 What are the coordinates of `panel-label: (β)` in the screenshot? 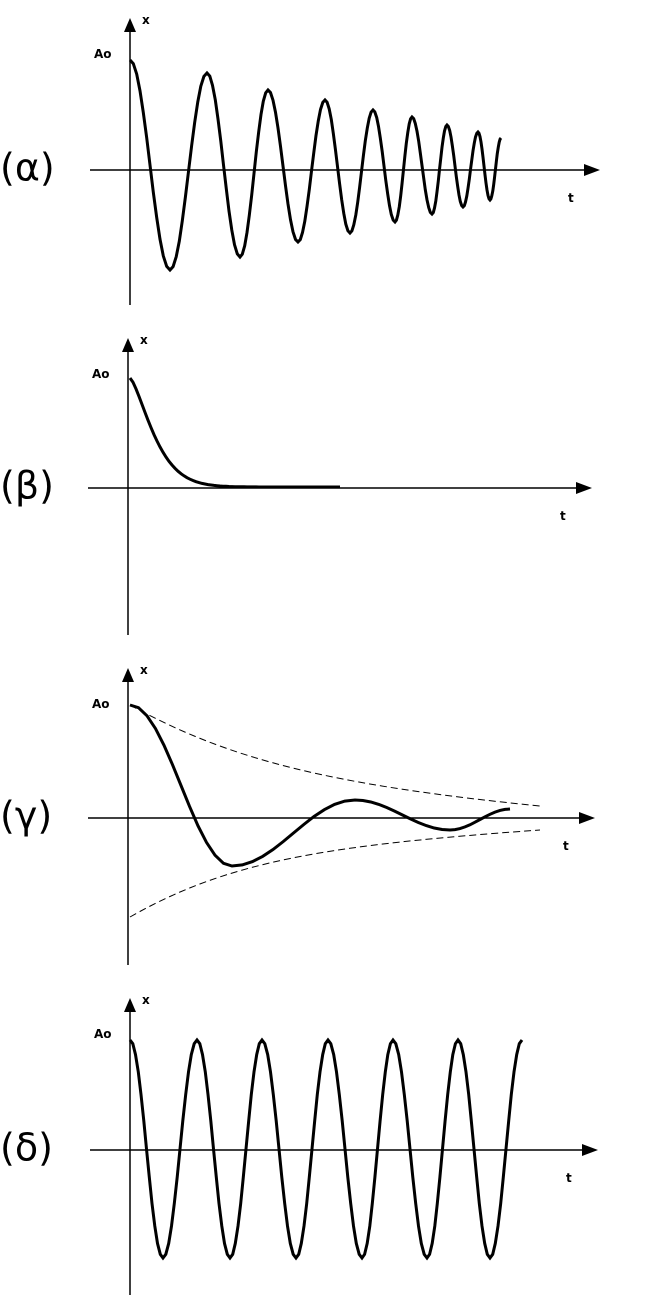 It's located at (27, 486).